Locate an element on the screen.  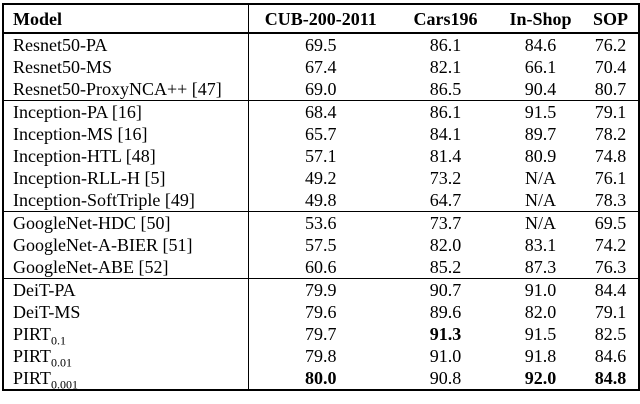
value-cell: 53.6 is located at coordinates (320, 222).